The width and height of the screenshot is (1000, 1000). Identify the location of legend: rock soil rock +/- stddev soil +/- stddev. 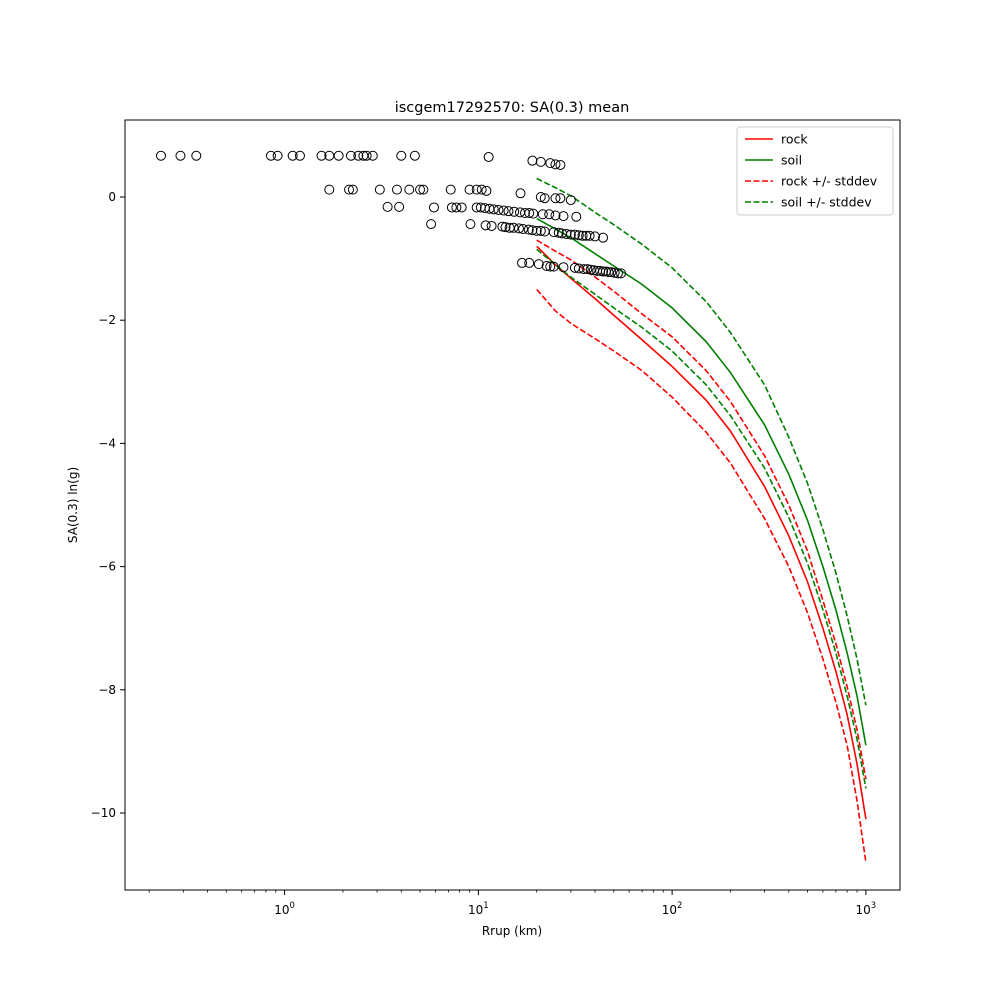
(815, 171).